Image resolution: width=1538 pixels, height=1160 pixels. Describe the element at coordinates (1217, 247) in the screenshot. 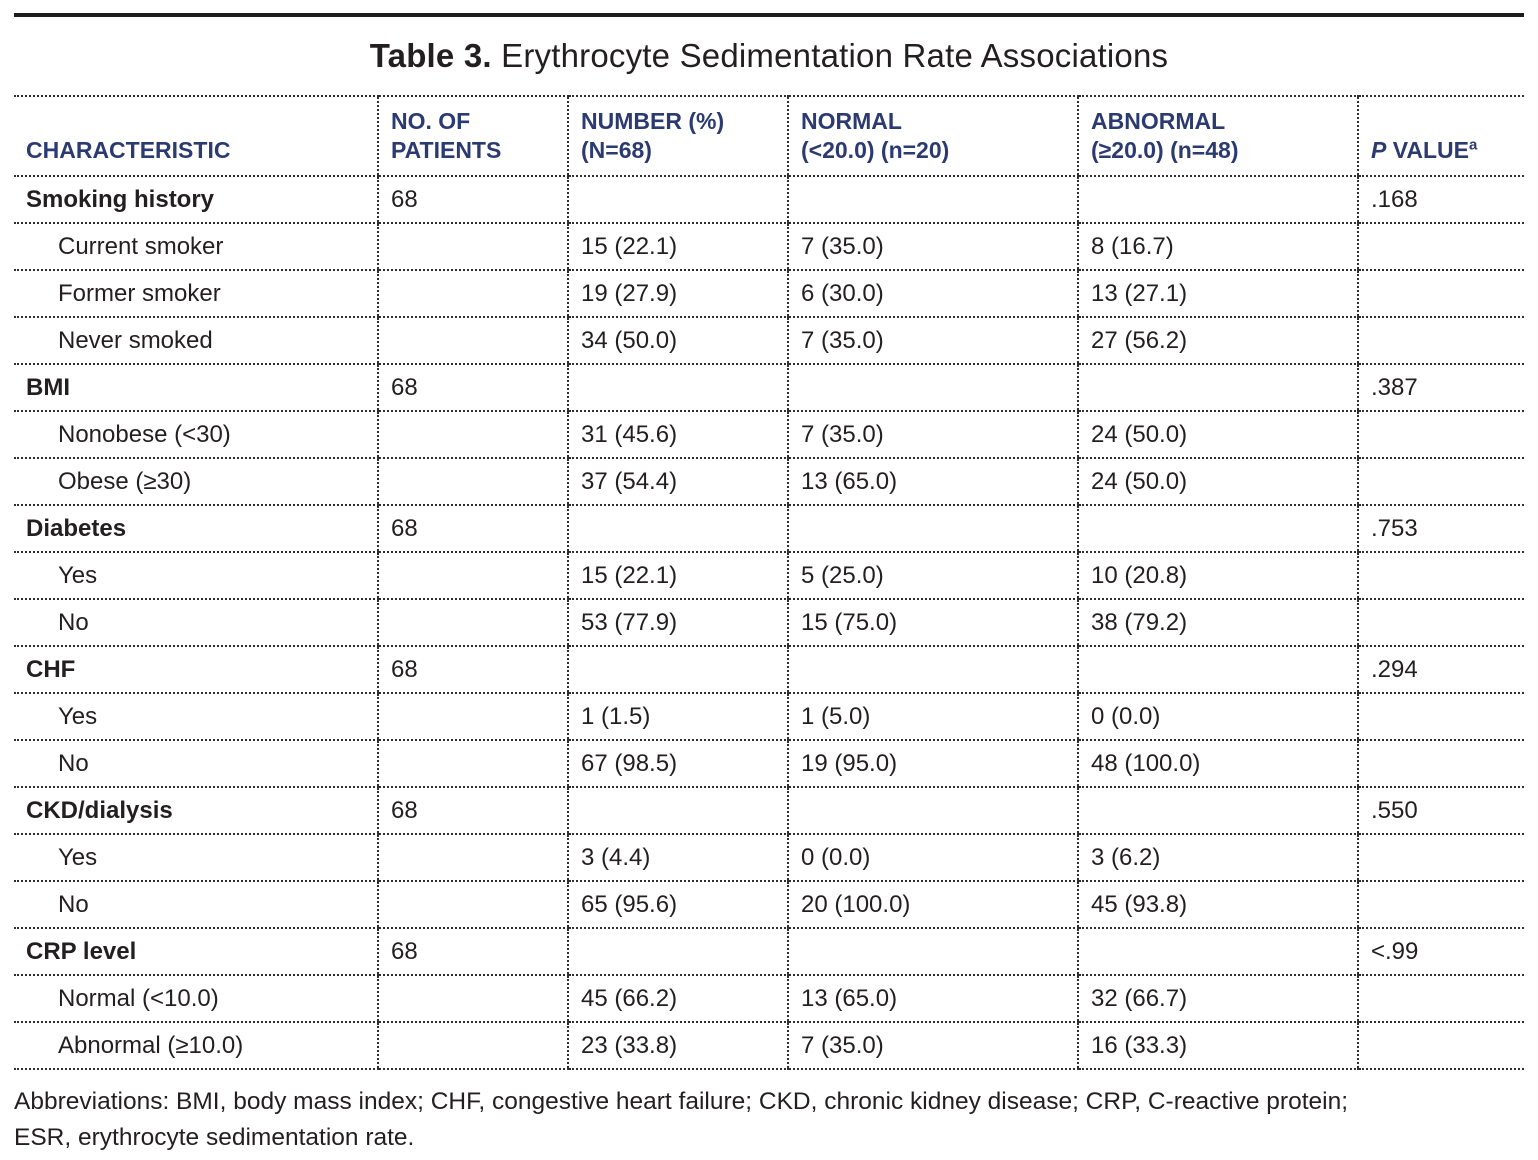

I see `cell-abnormal: 8 (16.7)` at that location.